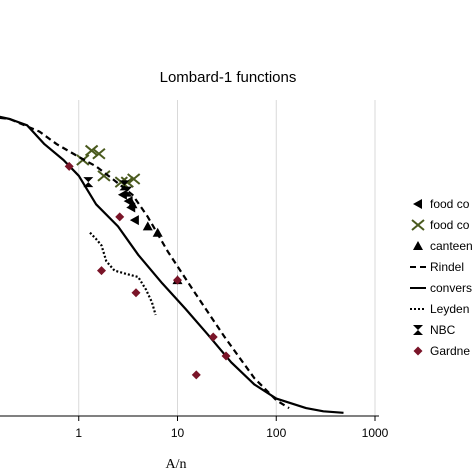 Image resolution: width=474 pixels, height=474 pixels. What do you see at coordinates (443, 330) in the screenshot?
I see `legend-label-6: NBC` at bounding box center [443, 330].